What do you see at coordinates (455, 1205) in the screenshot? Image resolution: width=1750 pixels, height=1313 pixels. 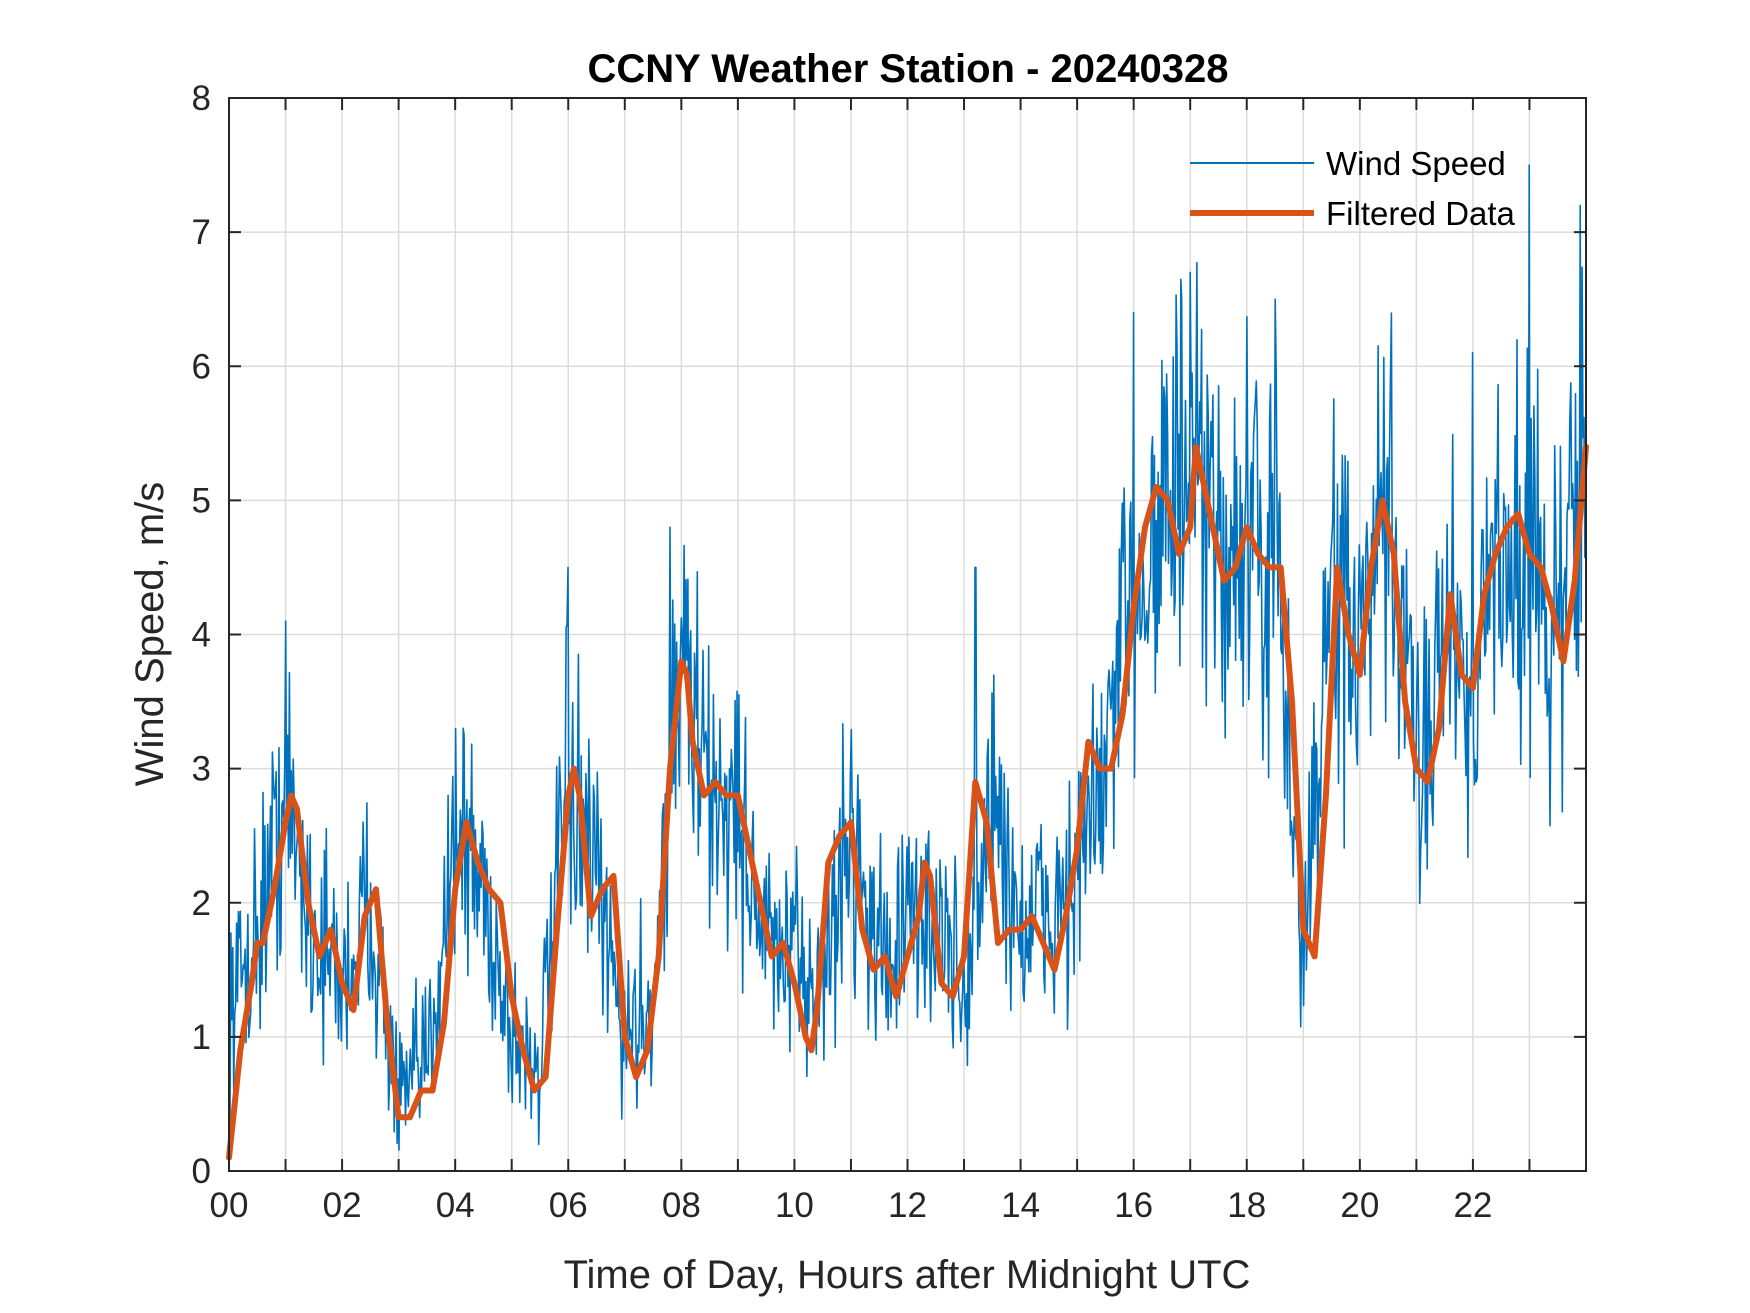 I see `x-tick-label: 04` at bounding box center [455, 1205].